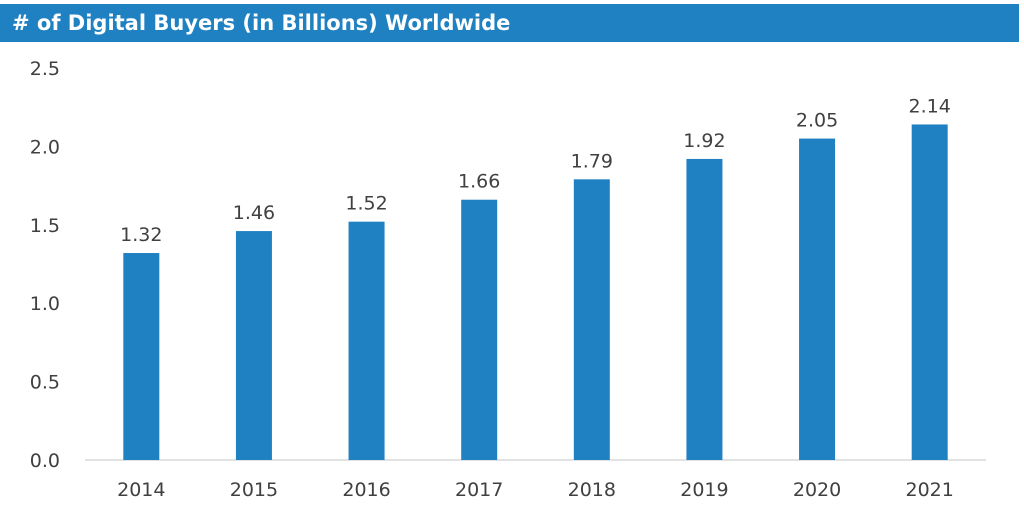 Image resolution: width=1024 pixels, height=512 pixels. What do you see at coordinates (929, 292) in the screenshot?
I see `bar-2021` at bounding box center [929, 292].